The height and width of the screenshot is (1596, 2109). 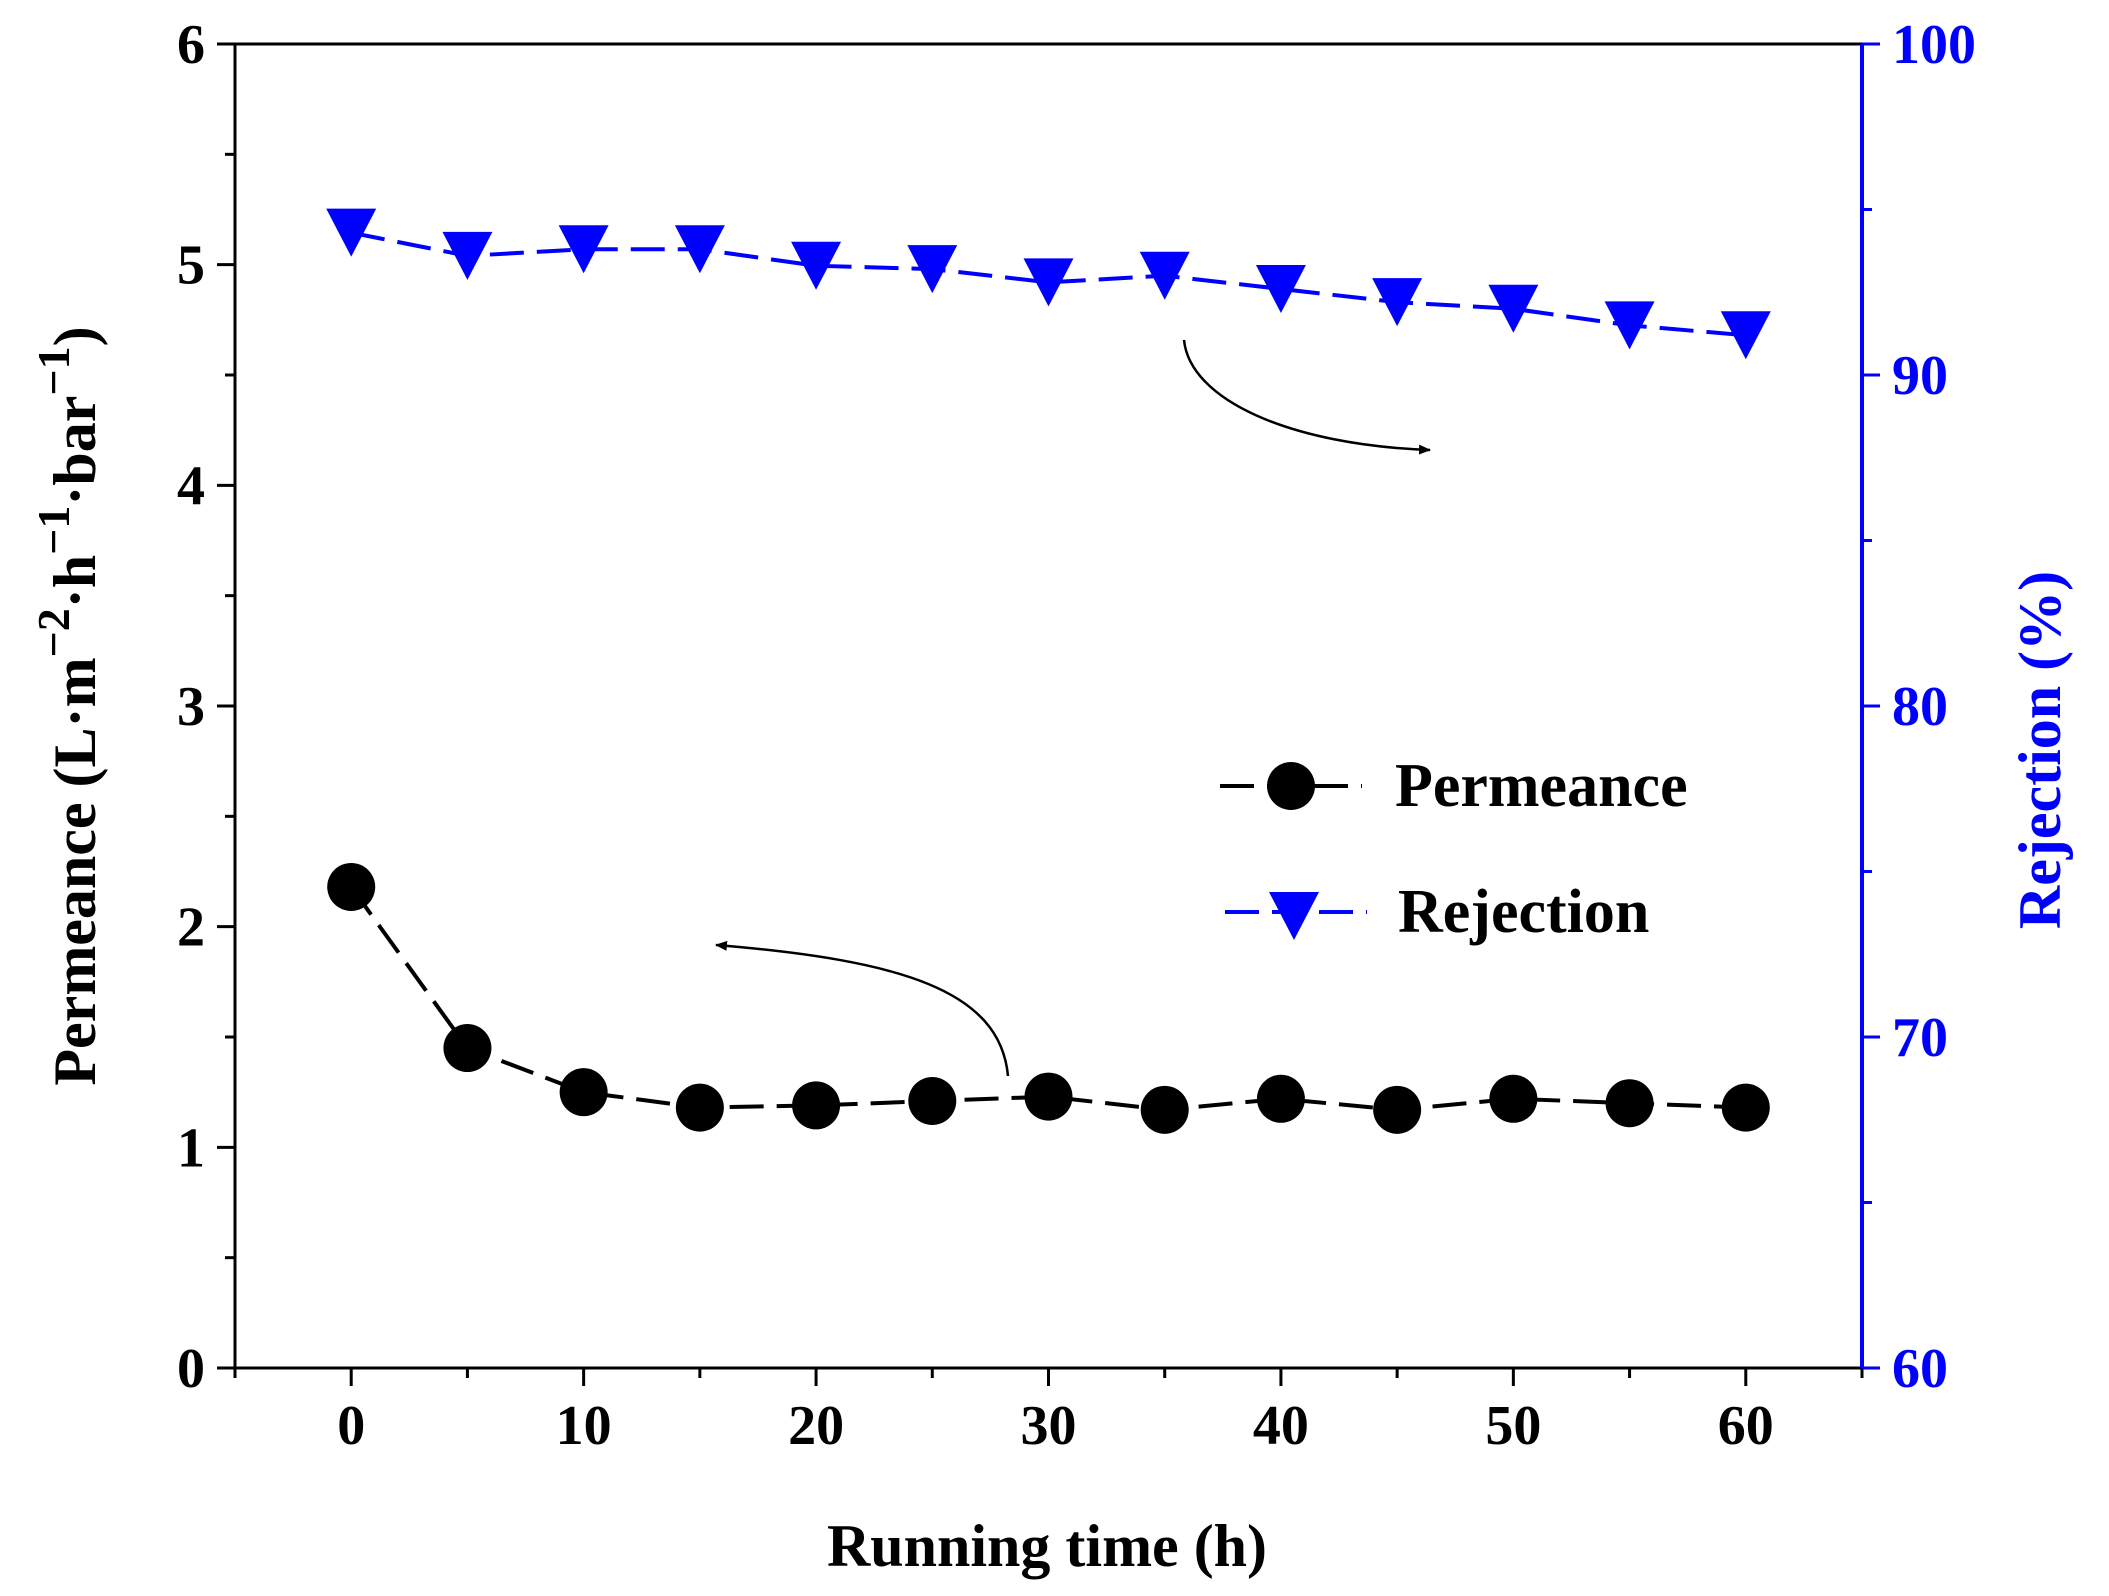 I want to click on x-tick-label: 0, so click(x=351, y=1426).